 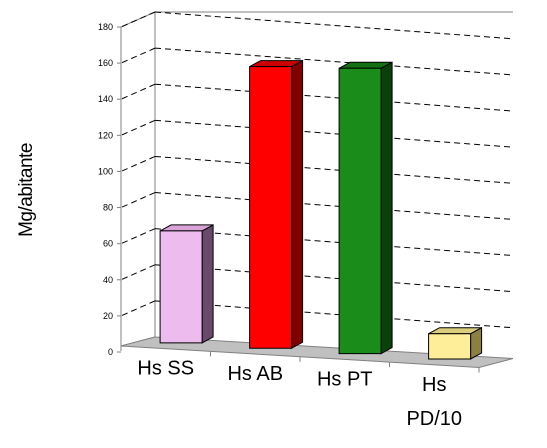 What do you see at coordinates (138, 179) in the screenshot?
I see `left-wall` at bounding box center [138, 179].